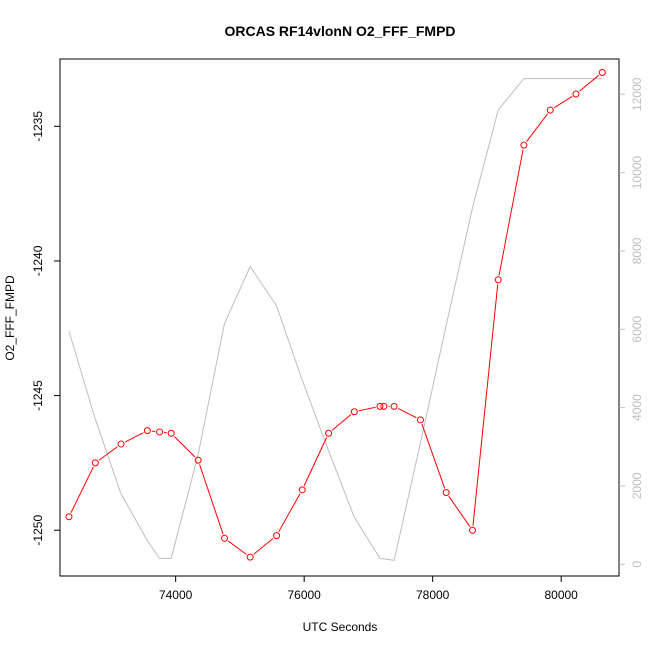 This screenshot has height=650, width=650. What do you see at coordinates (38, 395) in the screenshot?
I see `y-tick-label: -1245` at bounding box center [38, 395].